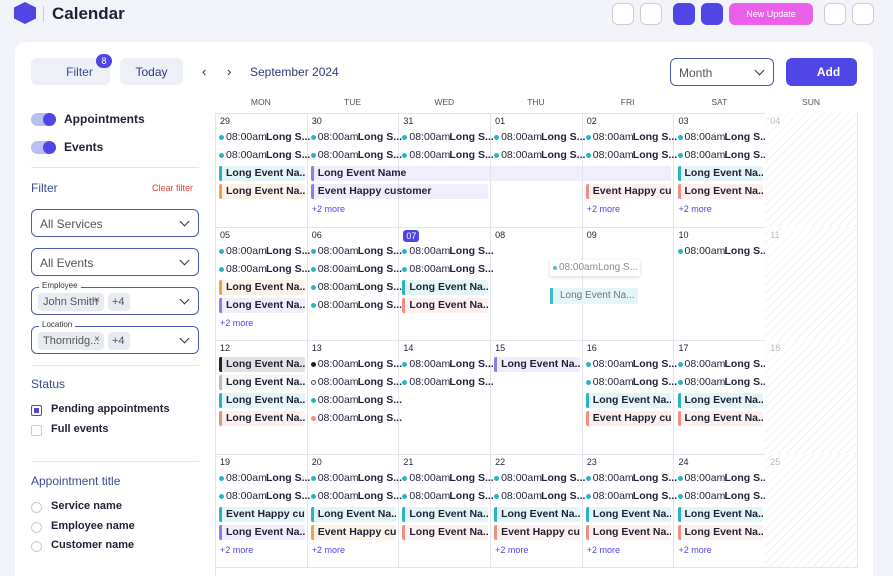 Image resolution: width=893 pixels, height=576 pixels. I want to click on chip: +4, so click(119, 302).